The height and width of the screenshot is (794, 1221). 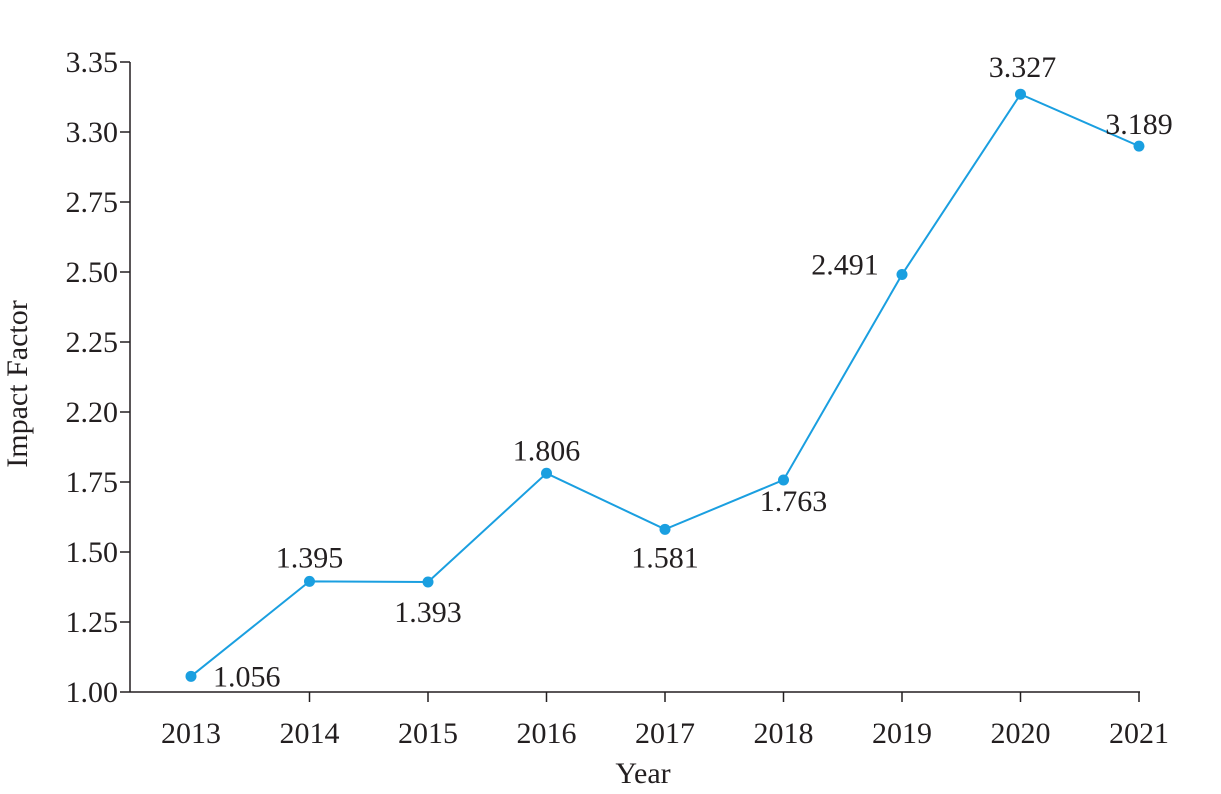 I want to click on x-tick-label: 2016, so click(x=547, y=733).